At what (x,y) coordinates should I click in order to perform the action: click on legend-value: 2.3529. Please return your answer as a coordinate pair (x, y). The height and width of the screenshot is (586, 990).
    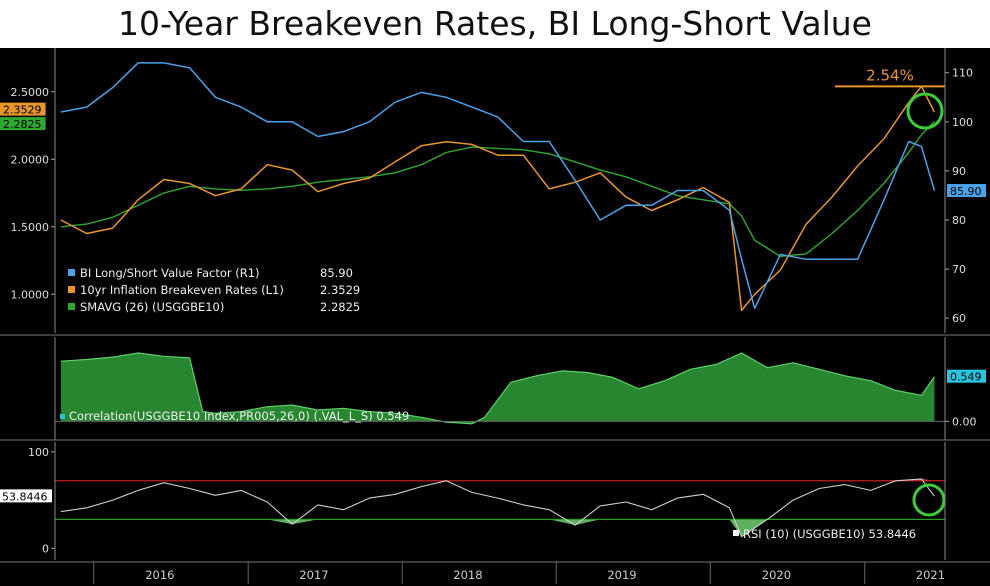
    Looking at the image, I should click on (340, 290).